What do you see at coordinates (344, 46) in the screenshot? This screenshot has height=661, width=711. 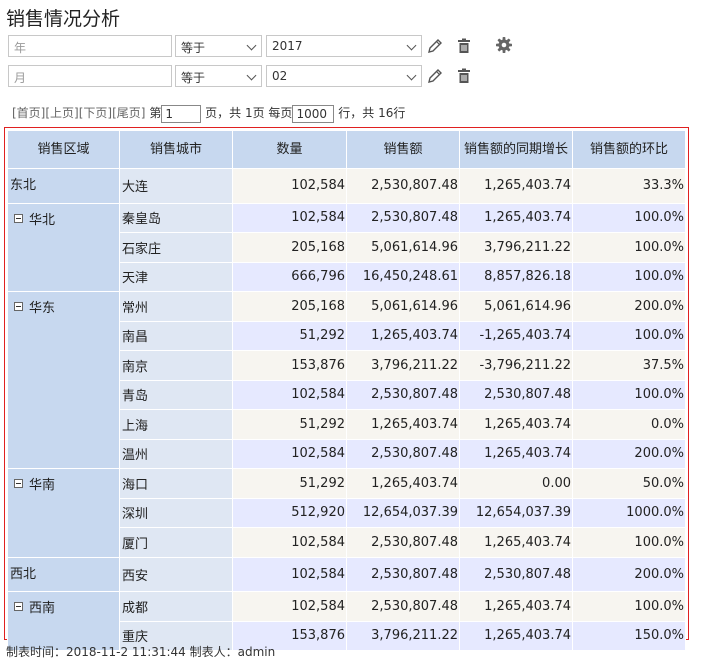 I see `value-select-year: 2017` at bounding box center [344, 46].